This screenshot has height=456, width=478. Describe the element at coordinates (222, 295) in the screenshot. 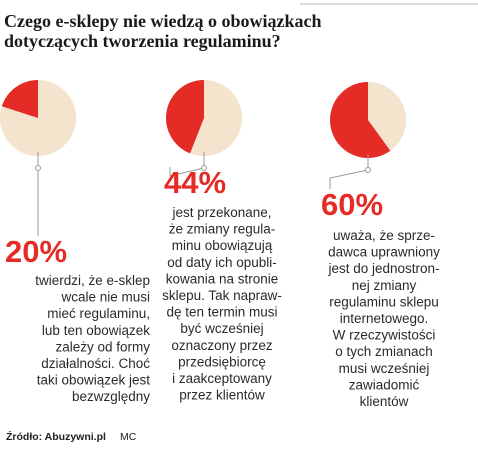

I see `description-line: sklepu. Tak napraw-` at that location.